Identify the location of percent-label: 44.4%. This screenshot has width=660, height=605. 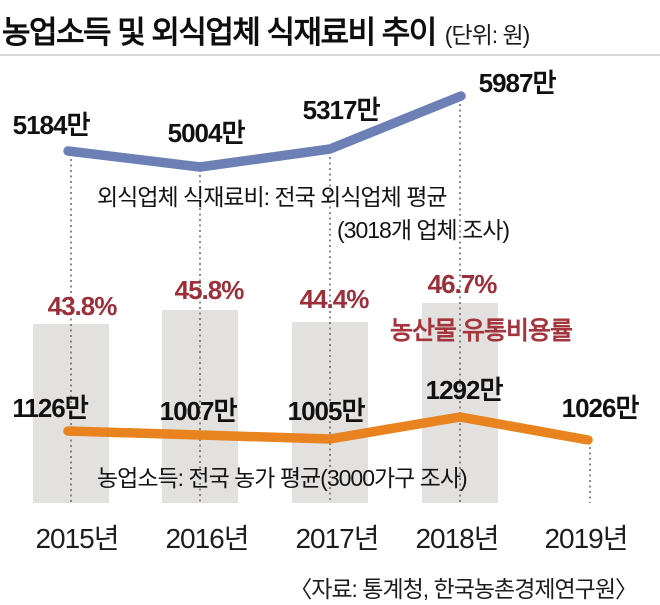
(335, 299).